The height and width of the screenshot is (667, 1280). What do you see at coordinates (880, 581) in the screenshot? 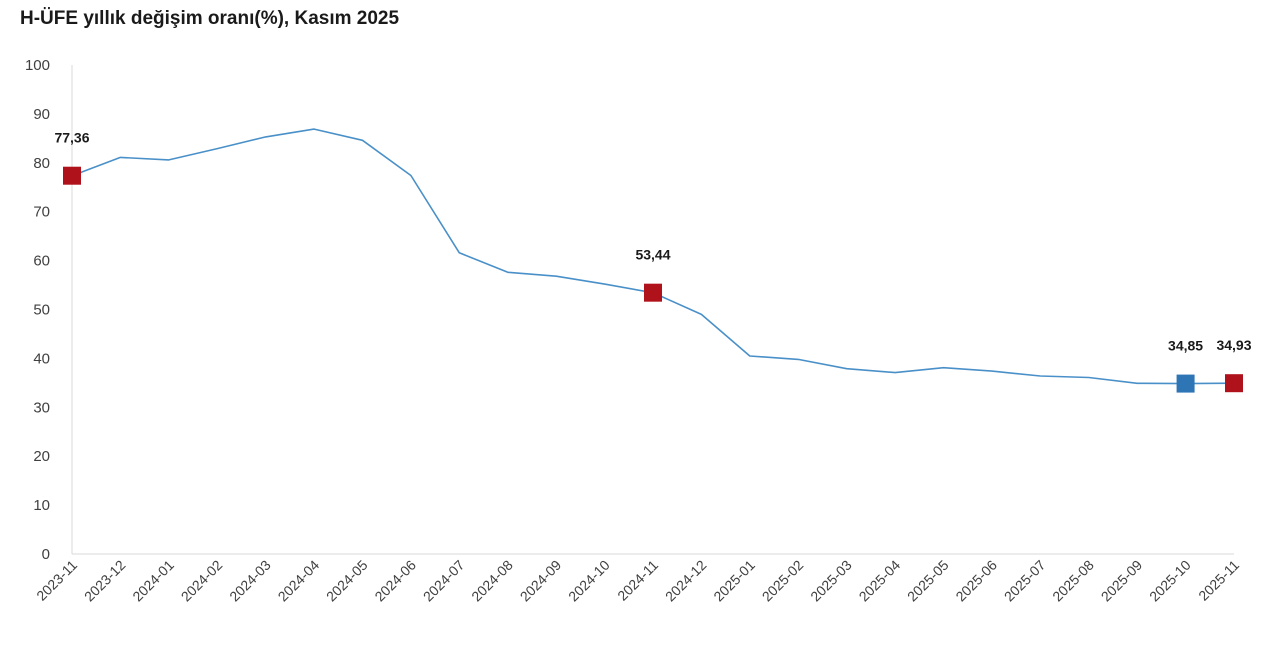
I see `x-tick-label: 2025-04` at bounding box center [880, 581].